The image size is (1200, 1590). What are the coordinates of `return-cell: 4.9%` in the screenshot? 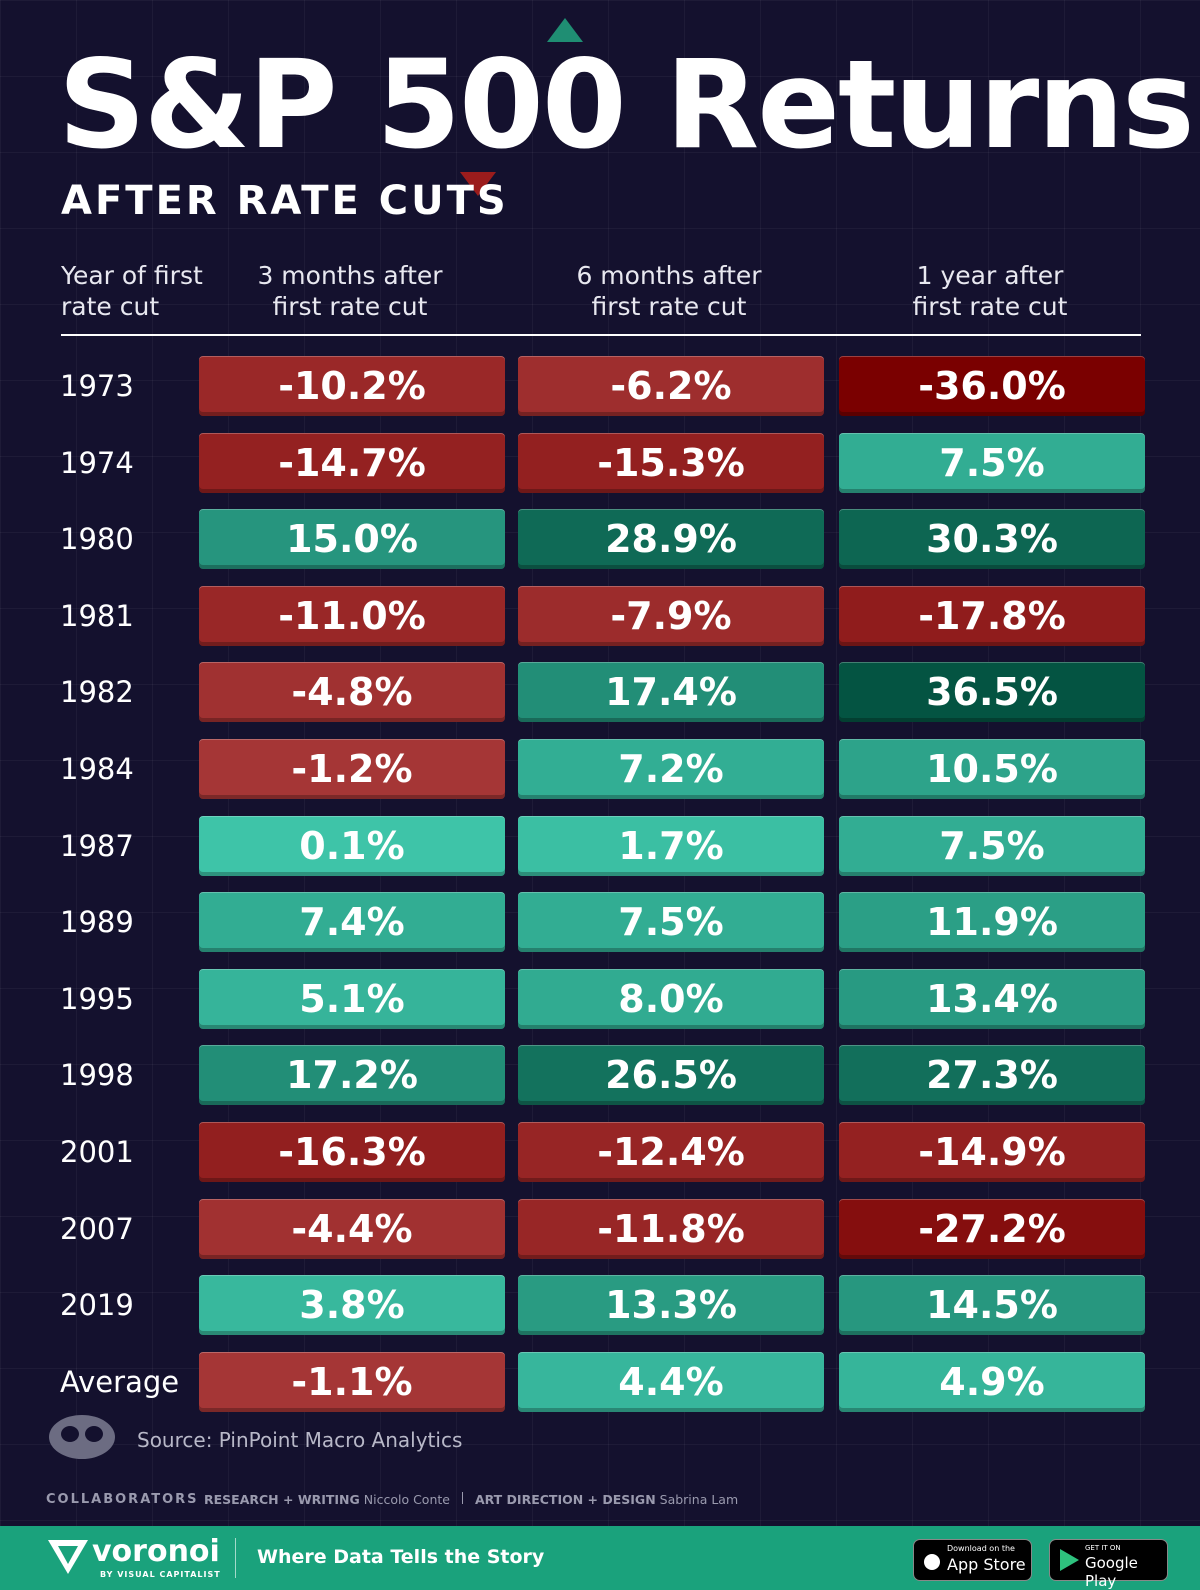 It's located at (992, 1381).